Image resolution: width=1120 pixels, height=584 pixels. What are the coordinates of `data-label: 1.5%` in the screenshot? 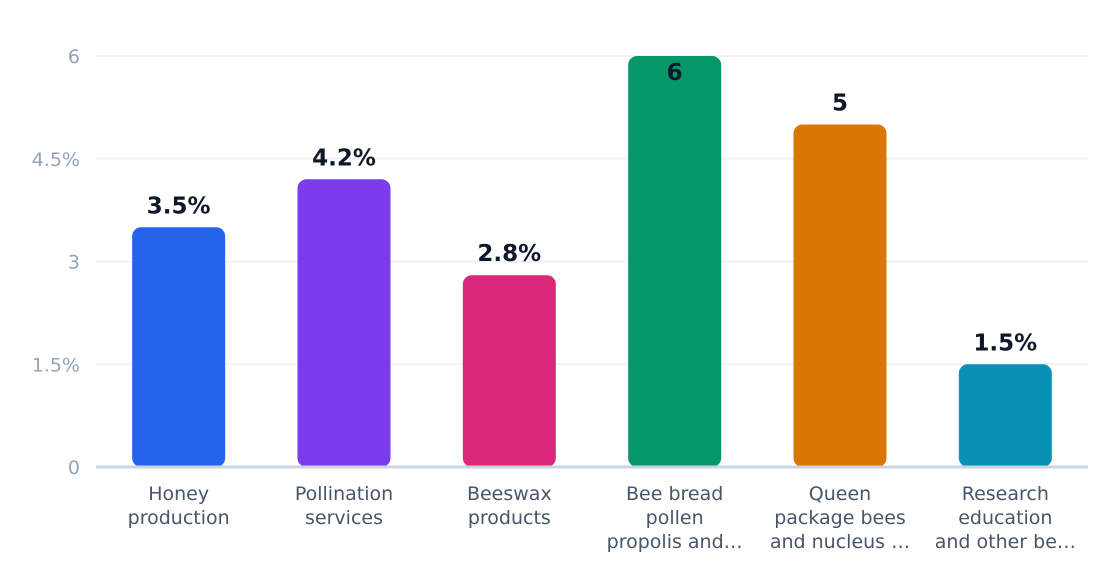 It's located at (1005, 343).